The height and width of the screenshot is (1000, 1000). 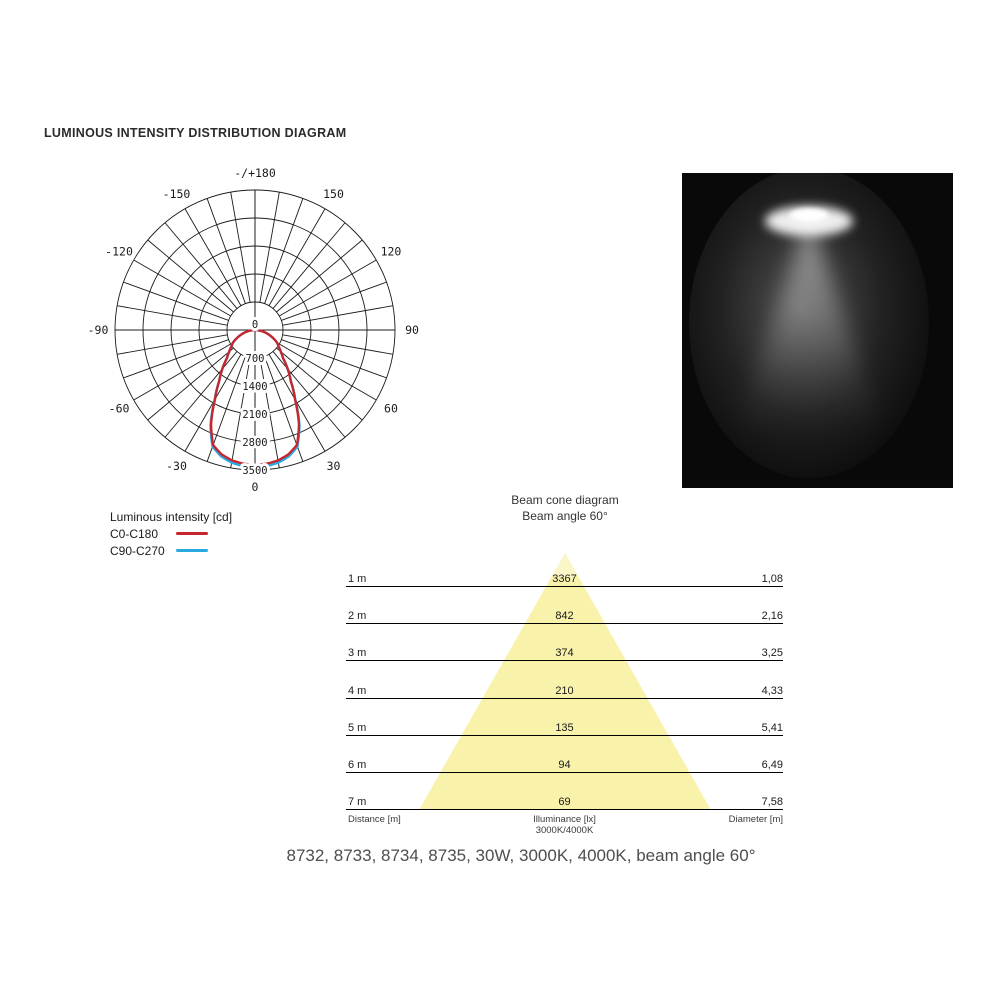 I want to click on row-diameter: 6,49, so click(x=772, y=765).